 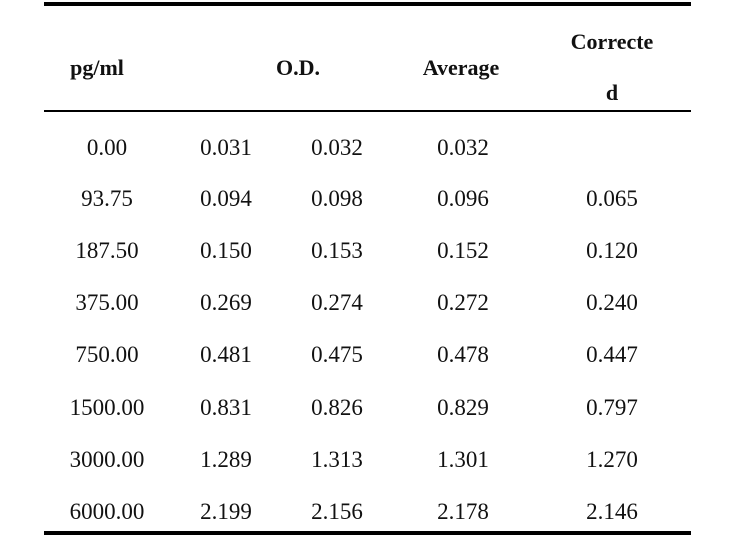 What do you see at coordinates (107, 459) in the screenshot?
I see `cell-concentration: 3000.00` at bounding box center [107, 459].